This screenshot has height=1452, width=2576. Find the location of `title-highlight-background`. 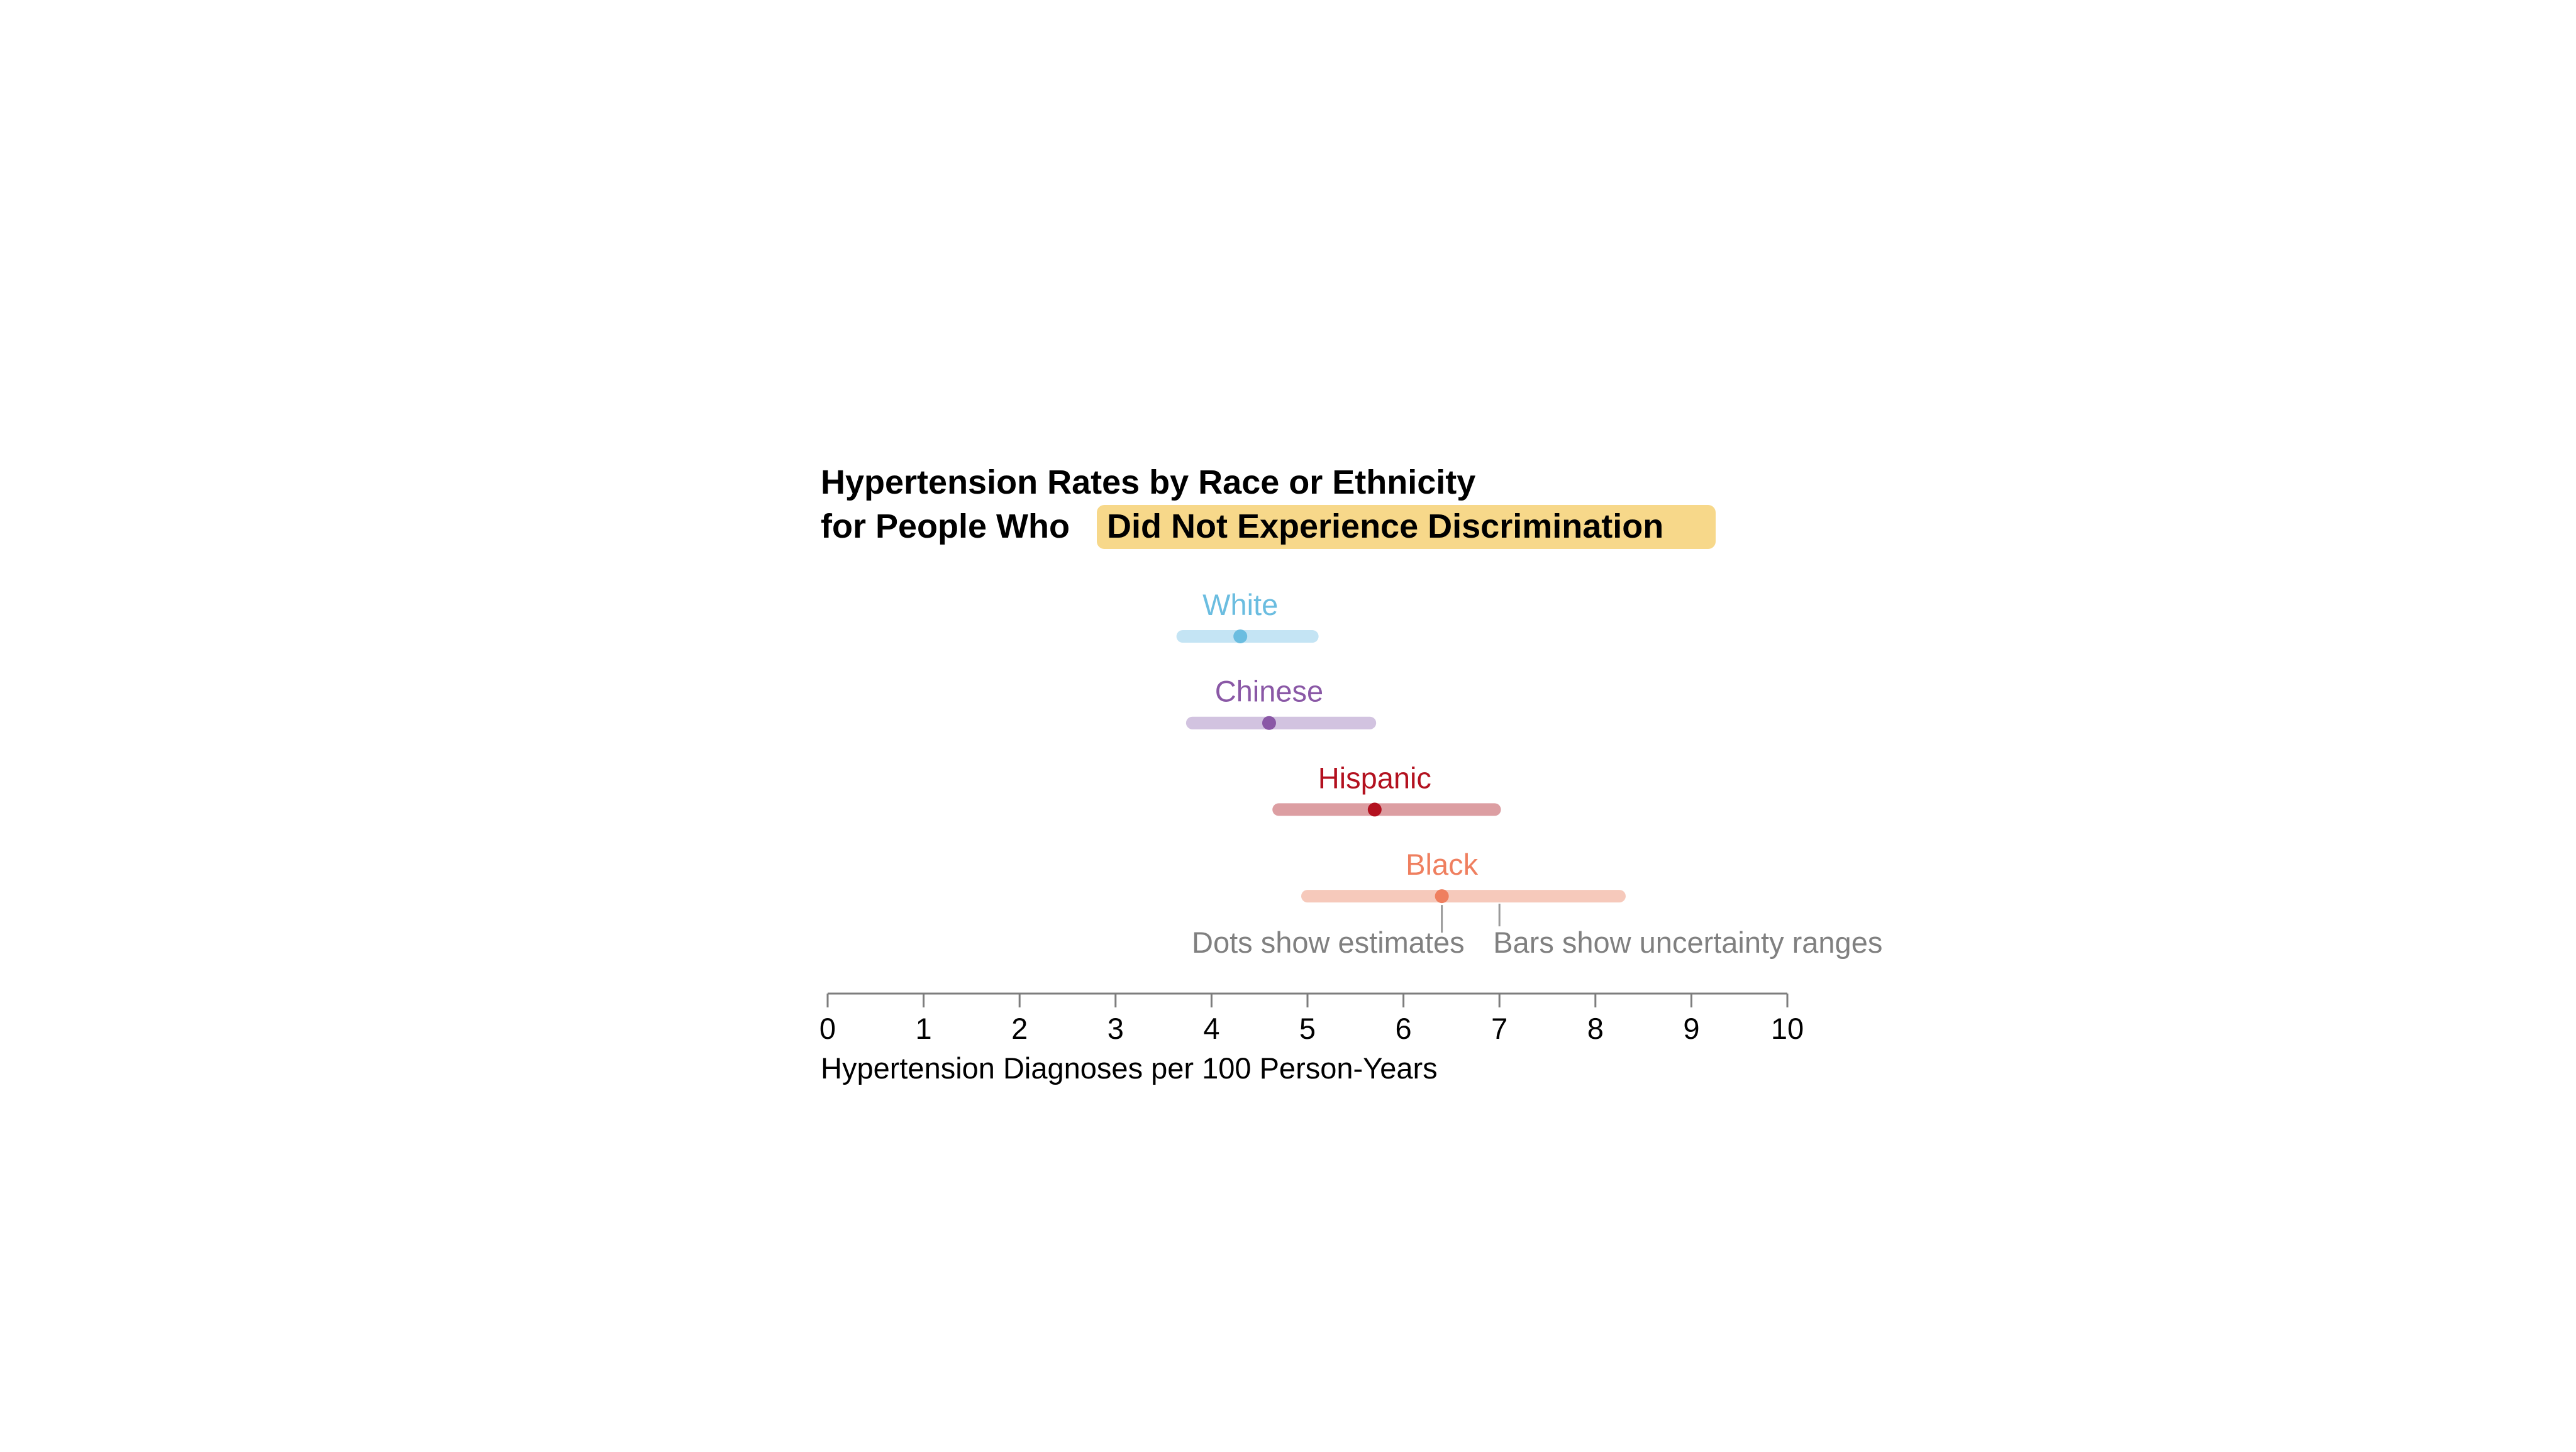

title-highlight-background is located at coordinates (1406, 527).